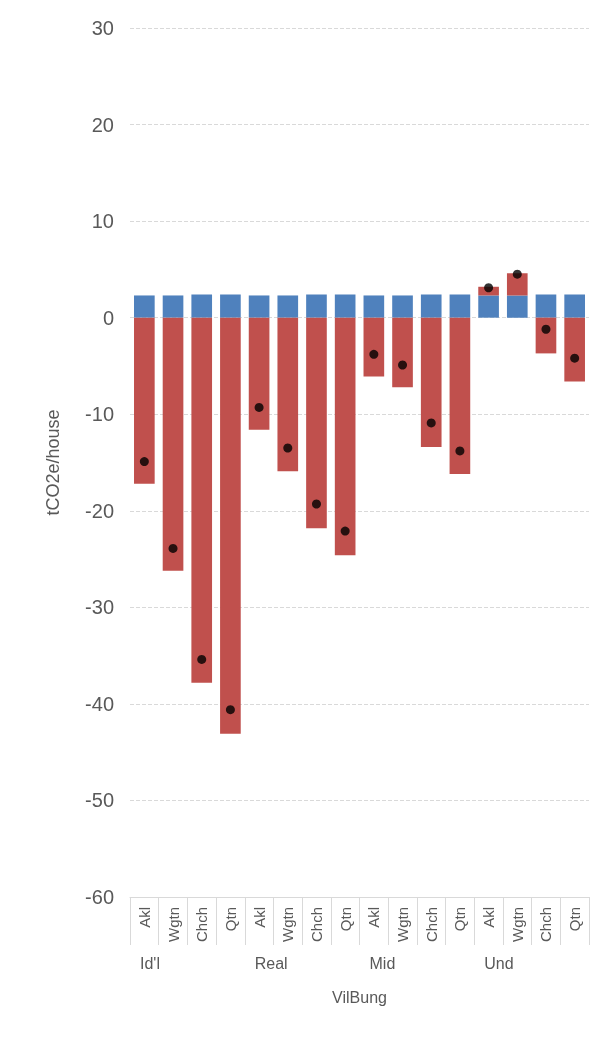  I want to click on x-axis-title: VilBung, so click(359, 997).